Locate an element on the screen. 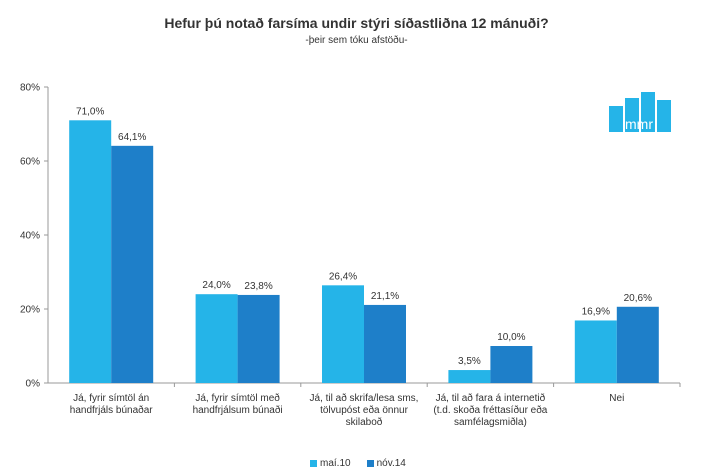 The width and height of the screenshot is (713, 476). y-tick-label: 20% is located at coordinates (30, 310).